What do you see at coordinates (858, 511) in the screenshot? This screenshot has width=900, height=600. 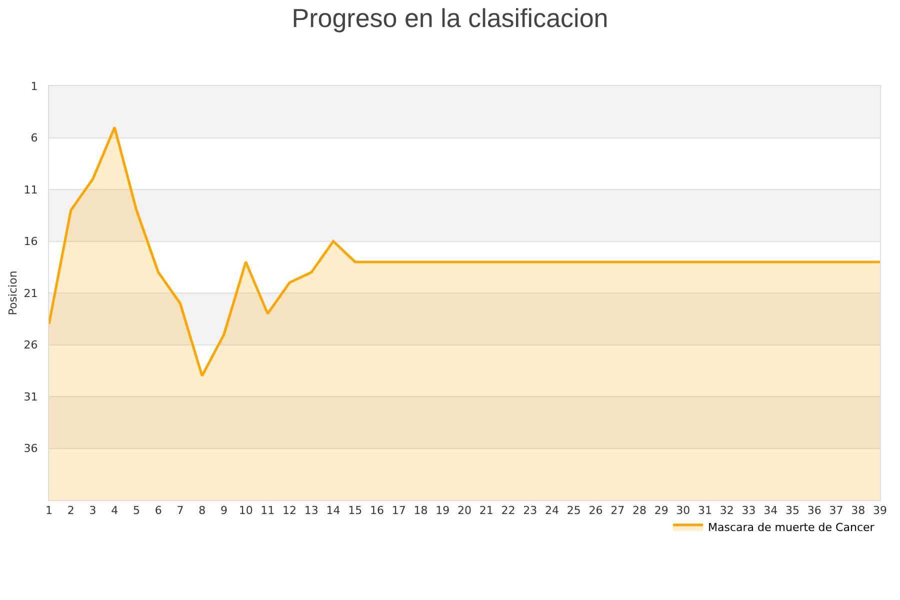 I see `x-tick-label: 38` at bounding box center [858, 511].